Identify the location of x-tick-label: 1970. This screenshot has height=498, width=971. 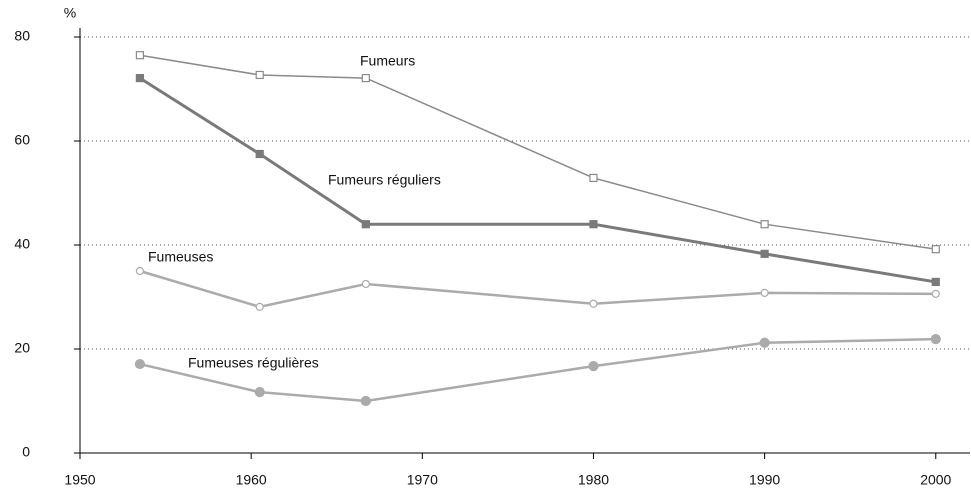
(422, 480).